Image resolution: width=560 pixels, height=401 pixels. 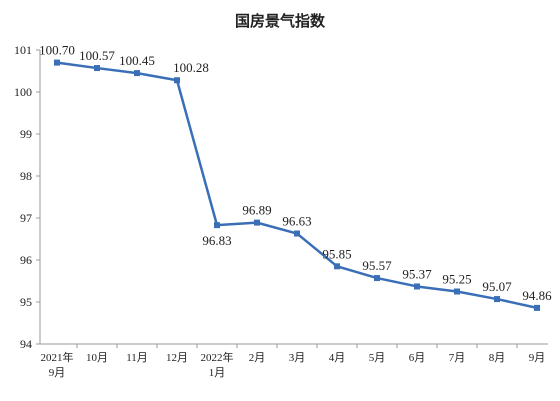 What do you see at coordinates (280, 21) in the screenshot?
I see `chart-title: 国房景气指数` at bounding box center [280, 21].